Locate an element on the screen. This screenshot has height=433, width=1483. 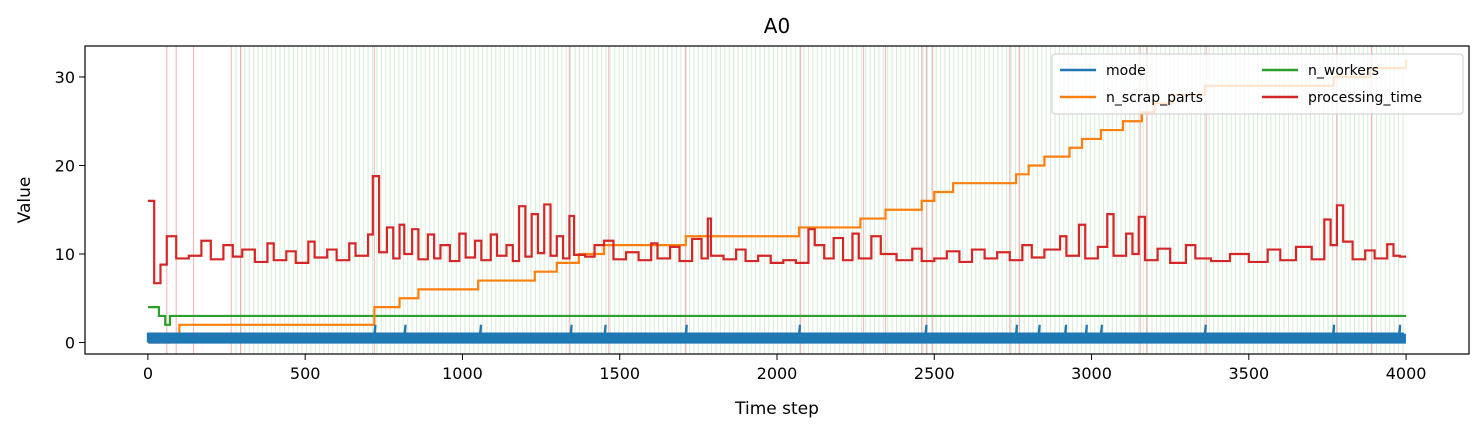
legend-label-processing-time: processing_time is located at coordinates (1365, 98).